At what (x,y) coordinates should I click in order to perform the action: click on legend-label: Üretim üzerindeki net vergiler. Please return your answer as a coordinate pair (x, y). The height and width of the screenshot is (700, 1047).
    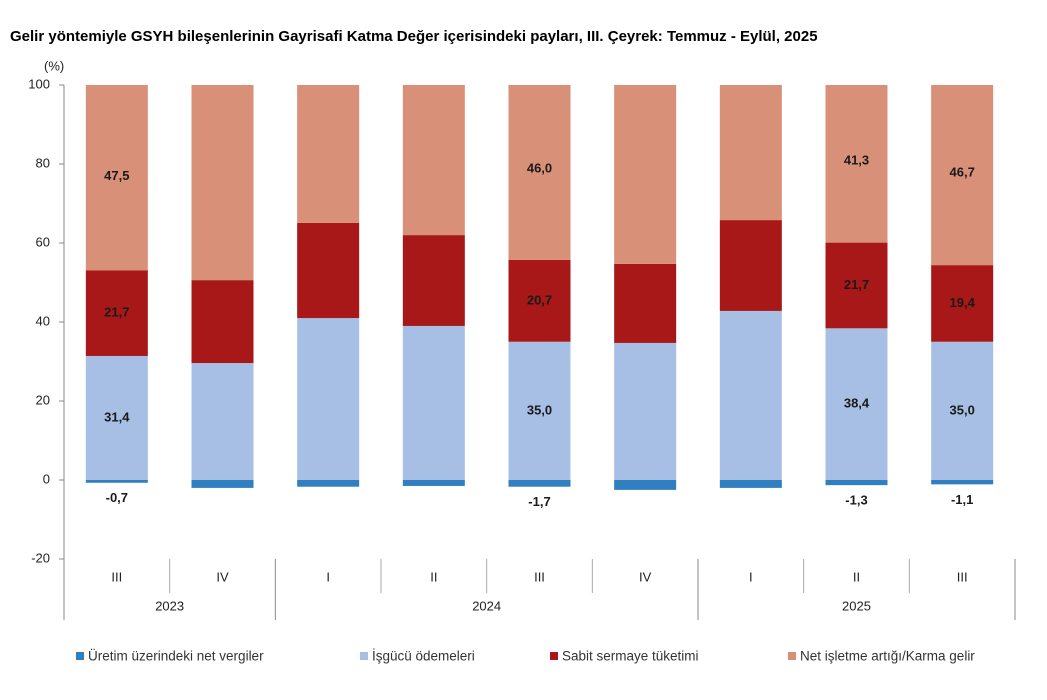
    Looking at the image, I should click on (176, 656).